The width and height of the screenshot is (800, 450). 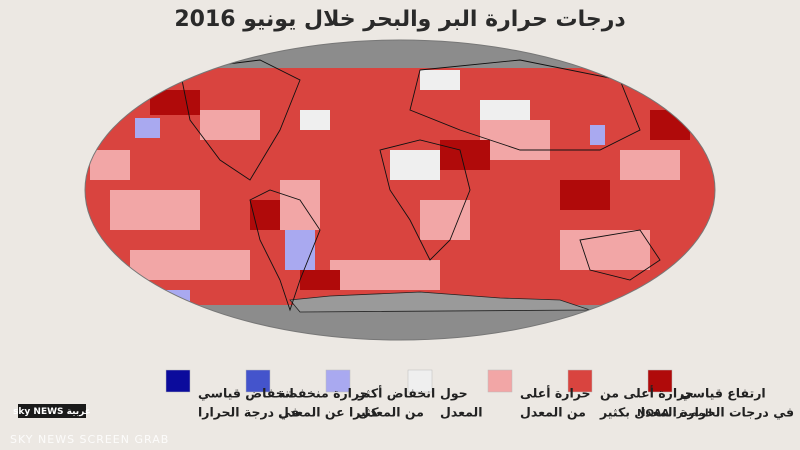 What do you see at coordinates (323, 393) in the screenshot?
I see `legend-label: حرارة منخفضة` at bounding box center [323, 393].